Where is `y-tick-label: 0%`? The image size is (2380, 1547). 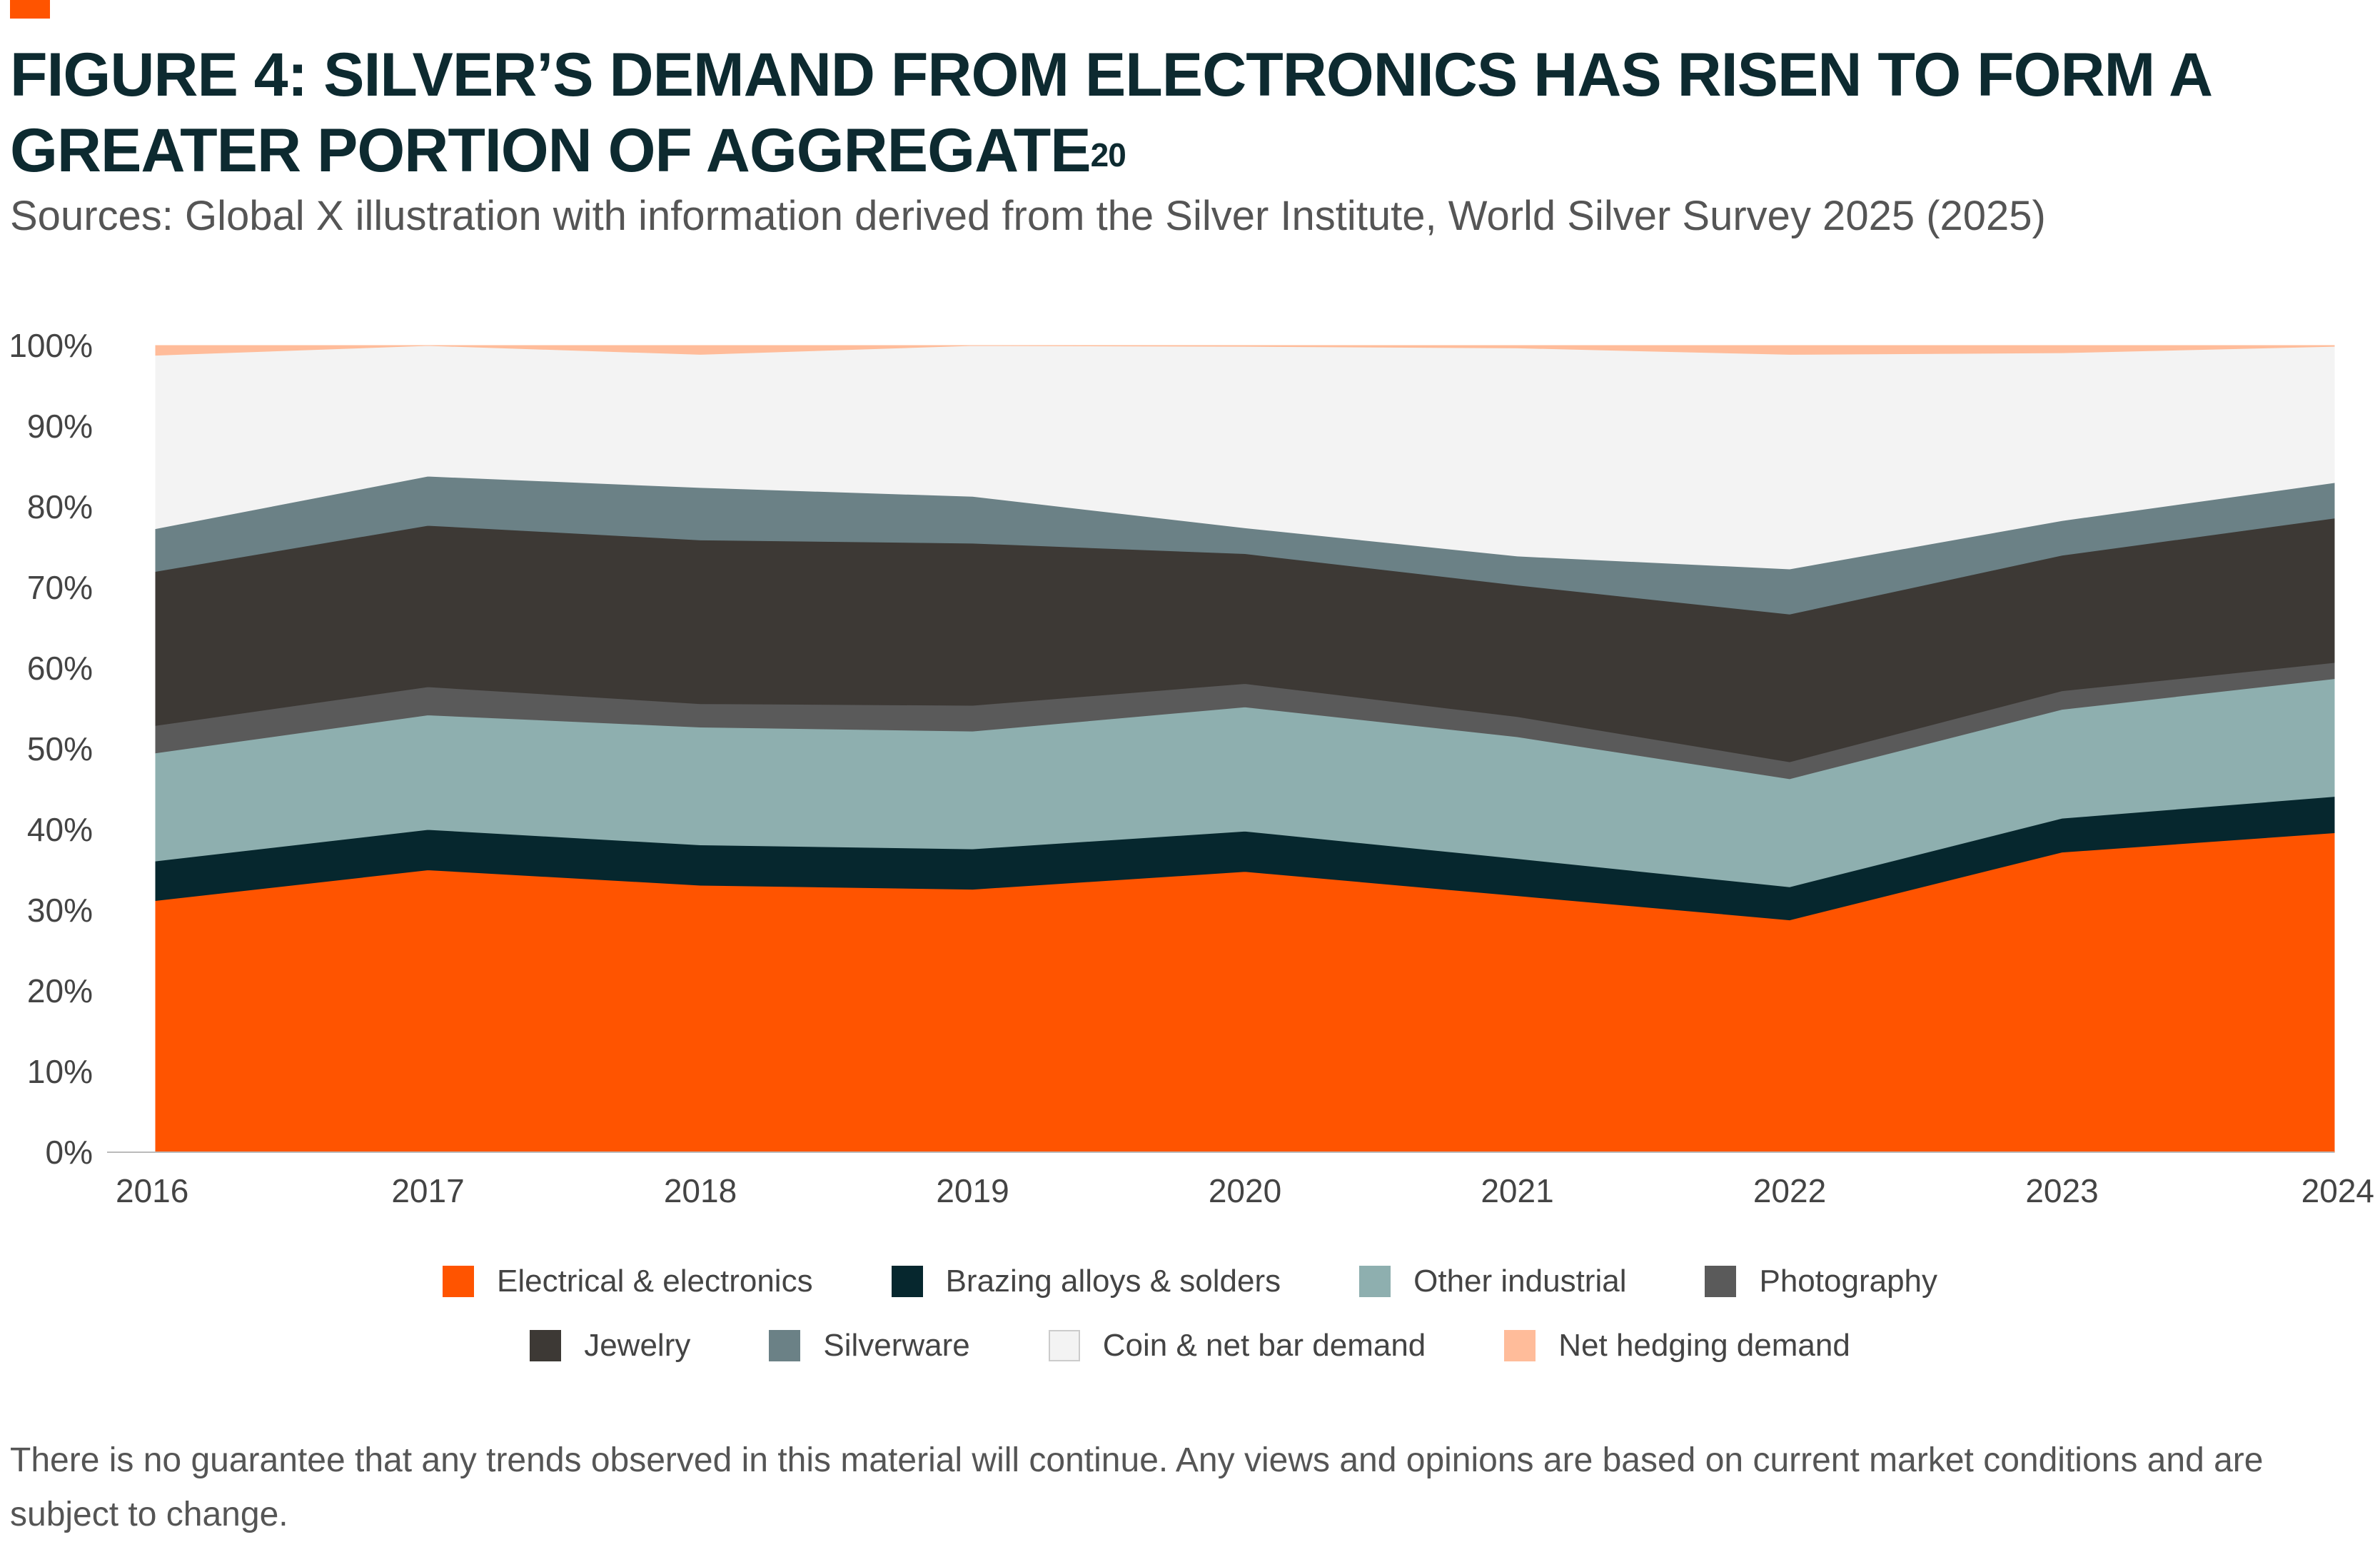 y-tick-label: 0% is located at coordinates (69, 1152).